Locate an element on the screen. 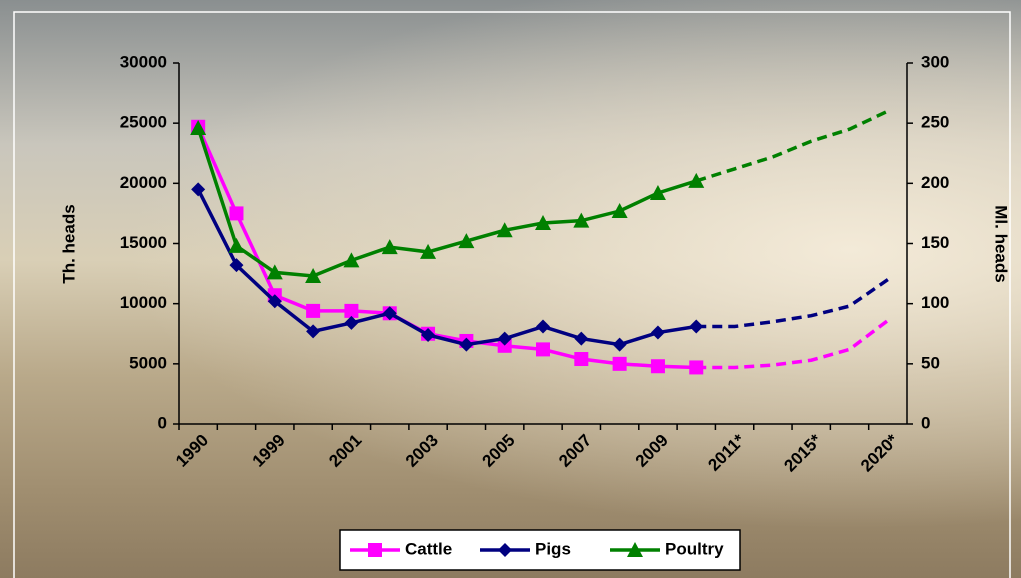  y-tick-label: 25000 is located at coordinates (143, 122).